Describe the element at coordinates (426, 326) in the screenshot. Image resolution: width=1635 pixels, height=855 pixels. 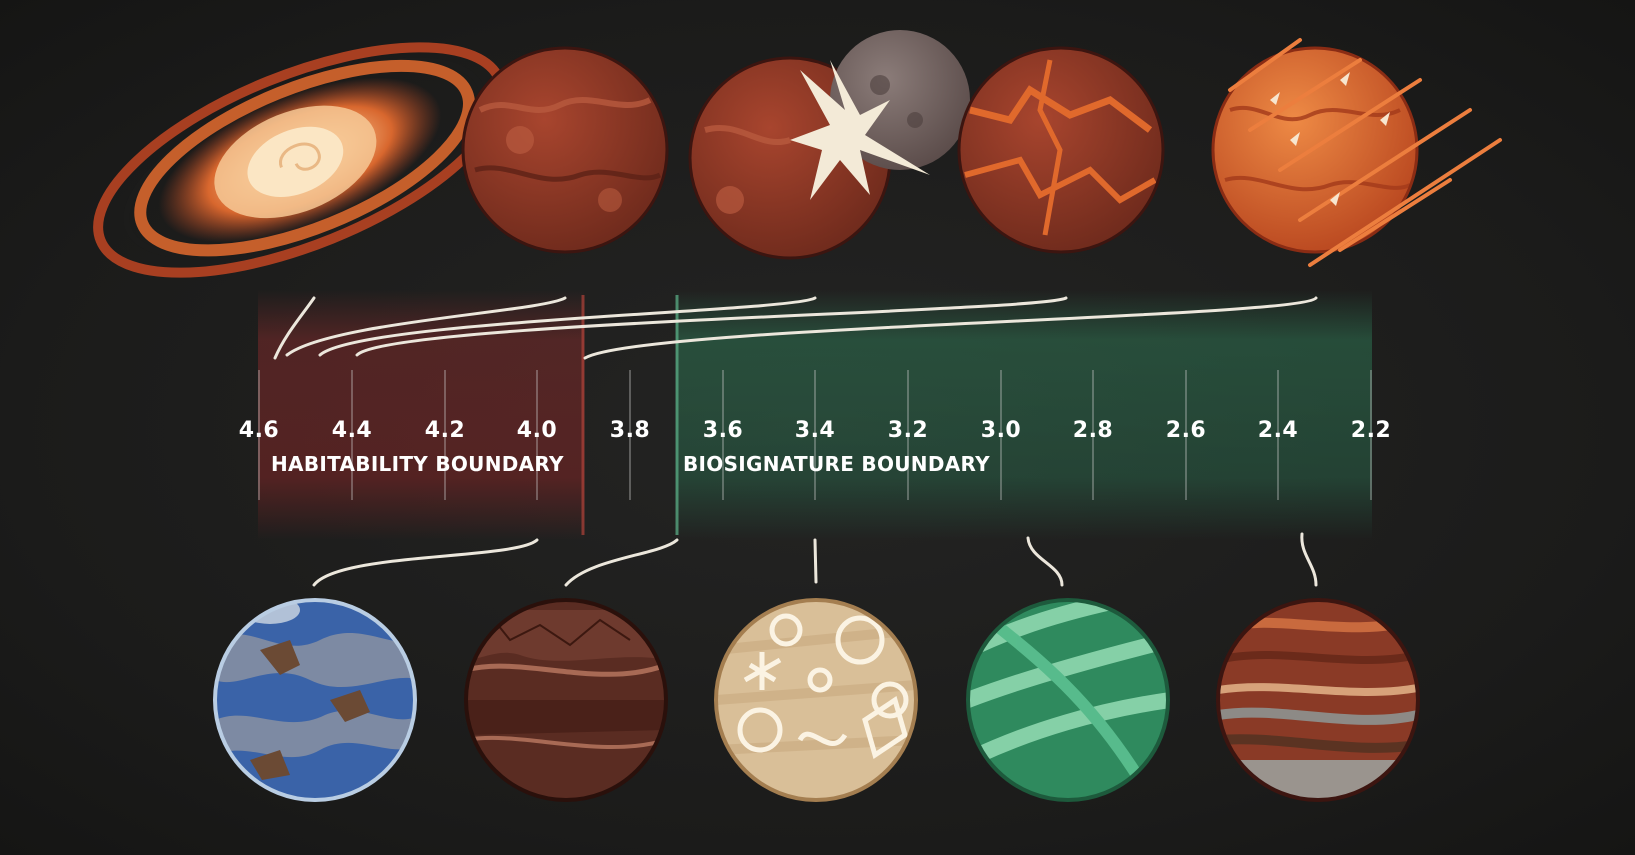
I see `connector-rust-planet` at that location.